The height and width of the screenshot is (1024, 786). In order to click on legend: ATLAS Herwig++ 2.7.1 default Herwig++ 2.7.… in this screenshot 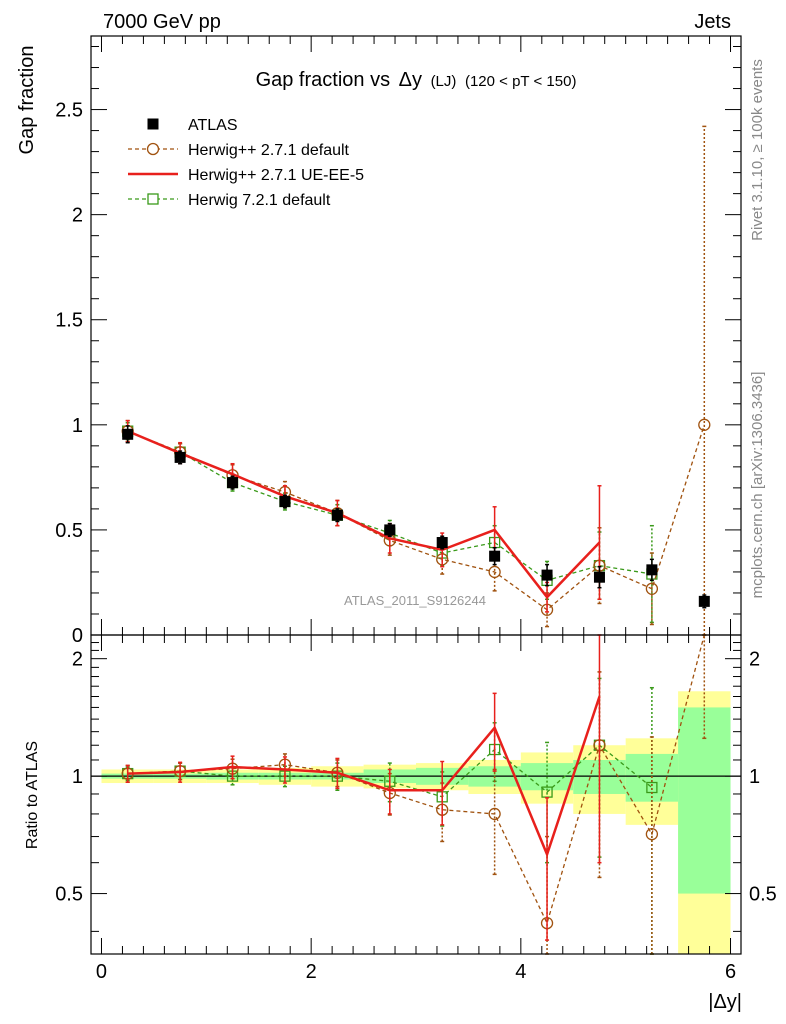, I will do `click(246, 163)`.